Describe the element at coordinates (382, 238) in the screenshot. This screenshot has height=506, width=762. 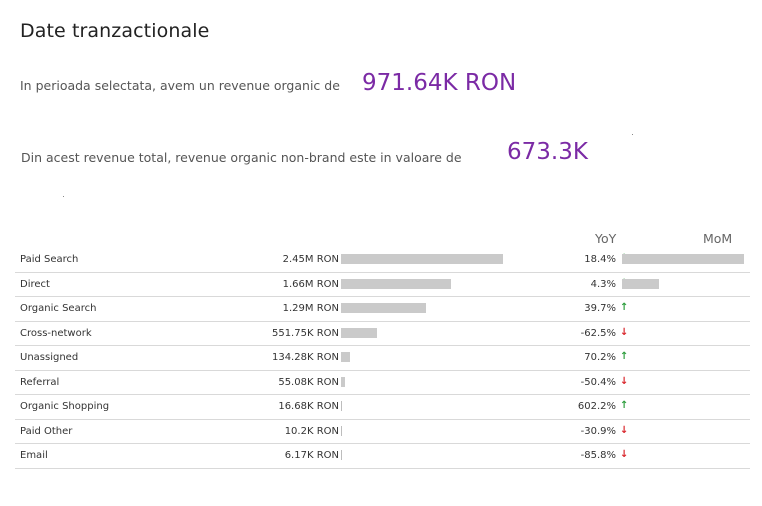
I see `table-header: YoY MoM` at that location.